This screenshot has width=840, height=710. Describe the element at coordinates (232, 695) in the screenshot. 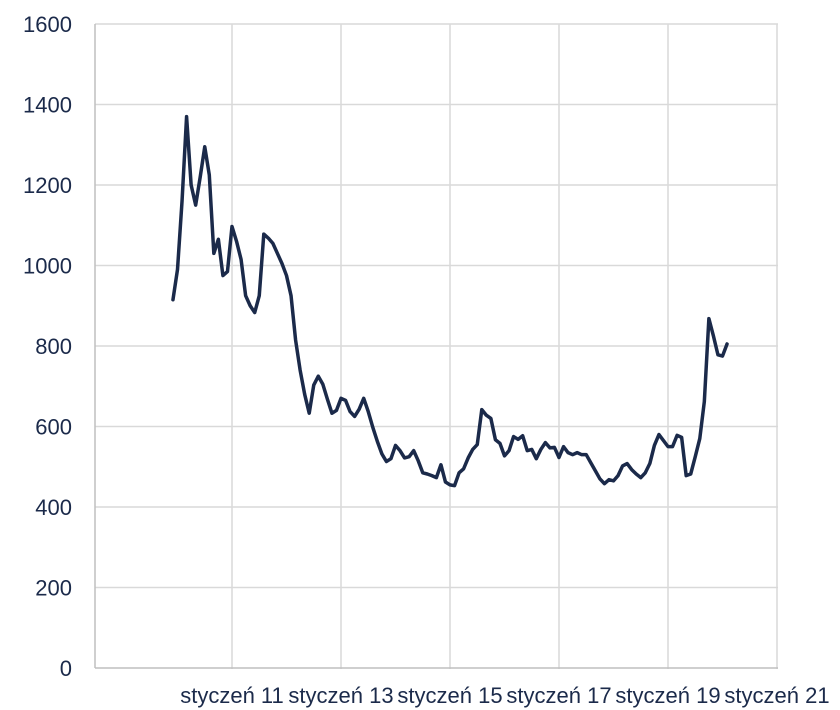

I see `x-tick-label: styczeń 11` at that location.